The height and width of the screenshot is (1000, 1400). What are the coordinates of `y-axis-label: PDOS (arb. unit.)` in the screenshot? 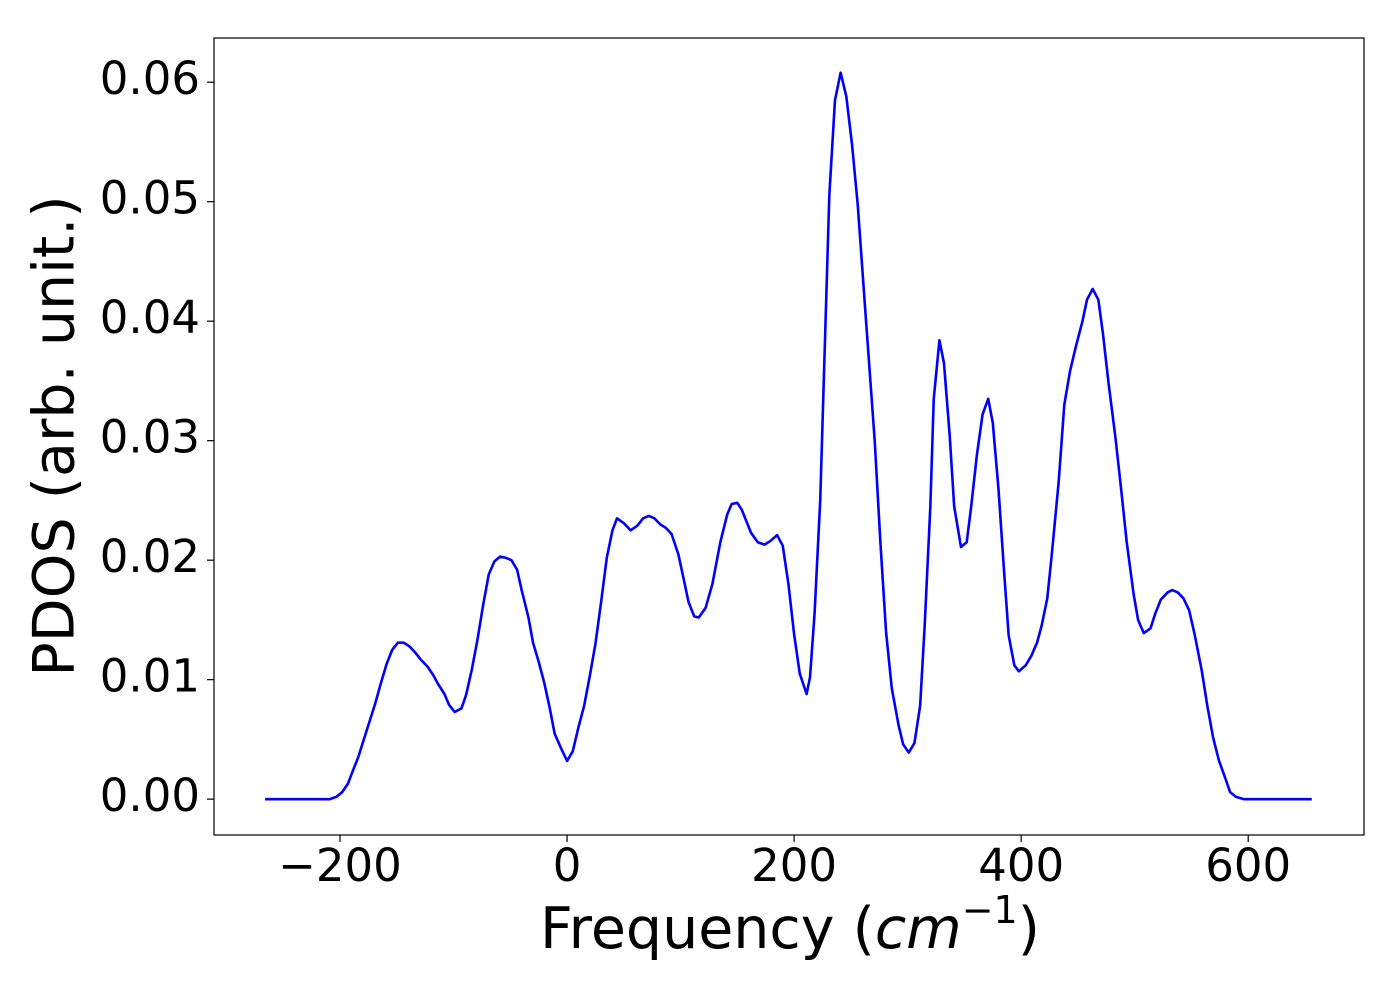 It's located at (55, 435).